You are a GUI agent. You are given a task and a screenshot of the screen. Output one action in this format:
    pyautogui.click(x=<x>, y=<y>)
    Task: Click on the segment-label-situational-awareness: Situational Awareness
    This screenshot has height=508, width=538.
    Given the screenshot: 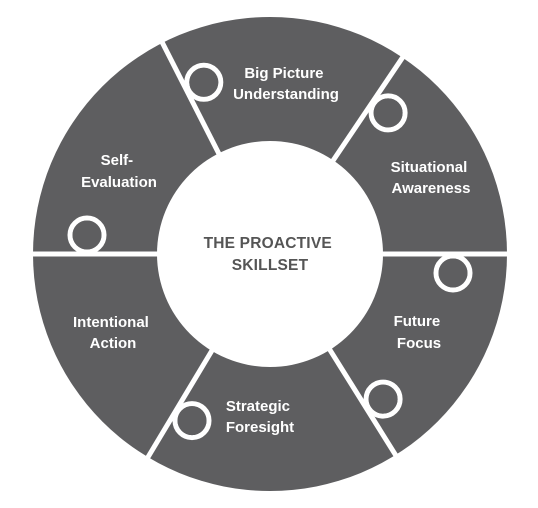 What is the action you would take?
    pyautogui.click(x=431, y=178)
    